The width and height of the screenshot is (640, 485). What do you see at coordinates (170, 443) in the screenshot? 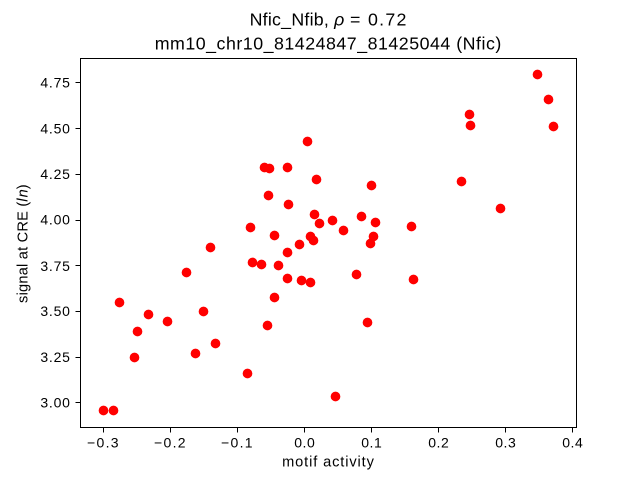
I see `svg-text: −0.2` at bounding box center [170, 443].